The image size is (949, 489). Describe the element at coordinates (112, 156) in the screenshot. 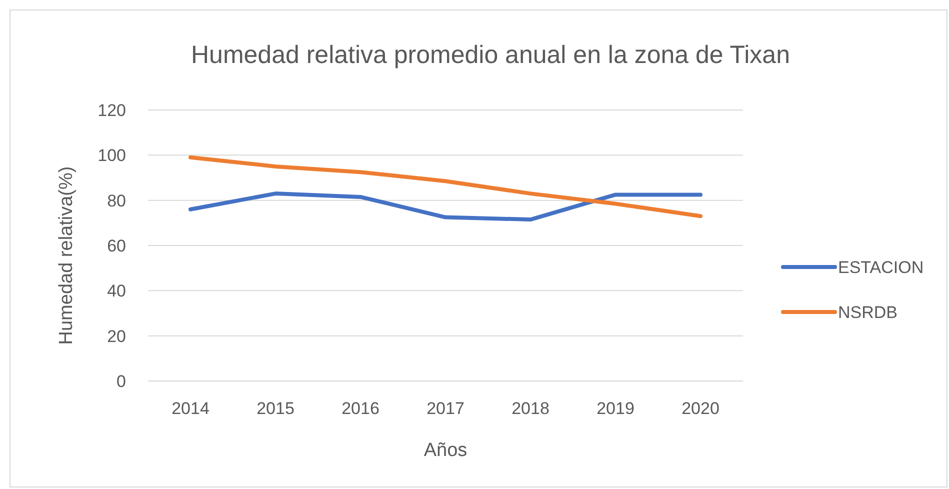

I see `y-tick-label: 100` at that location.